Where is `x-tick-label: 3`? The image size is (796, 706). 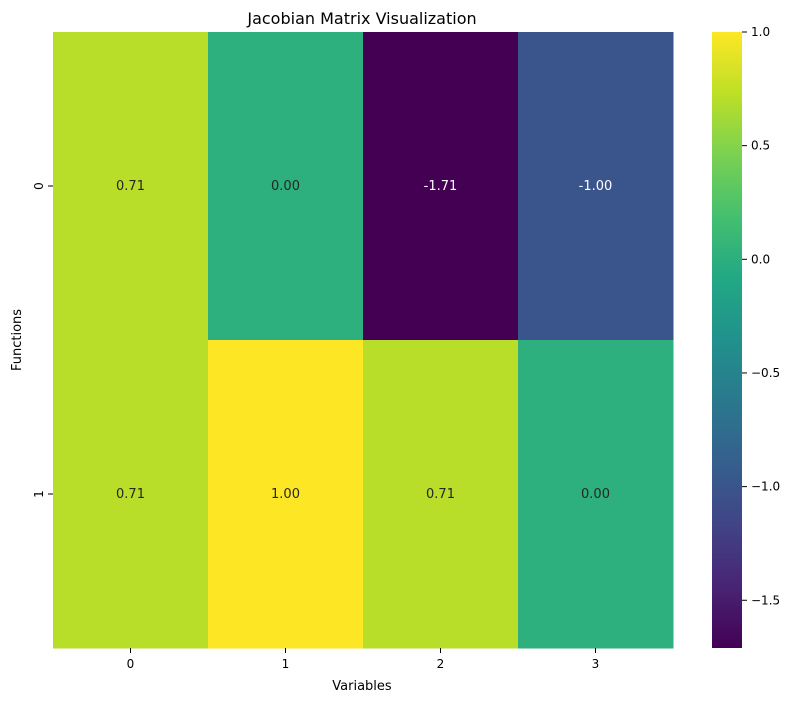
x-tick-label: 3 is located at coordinates (596, 664).